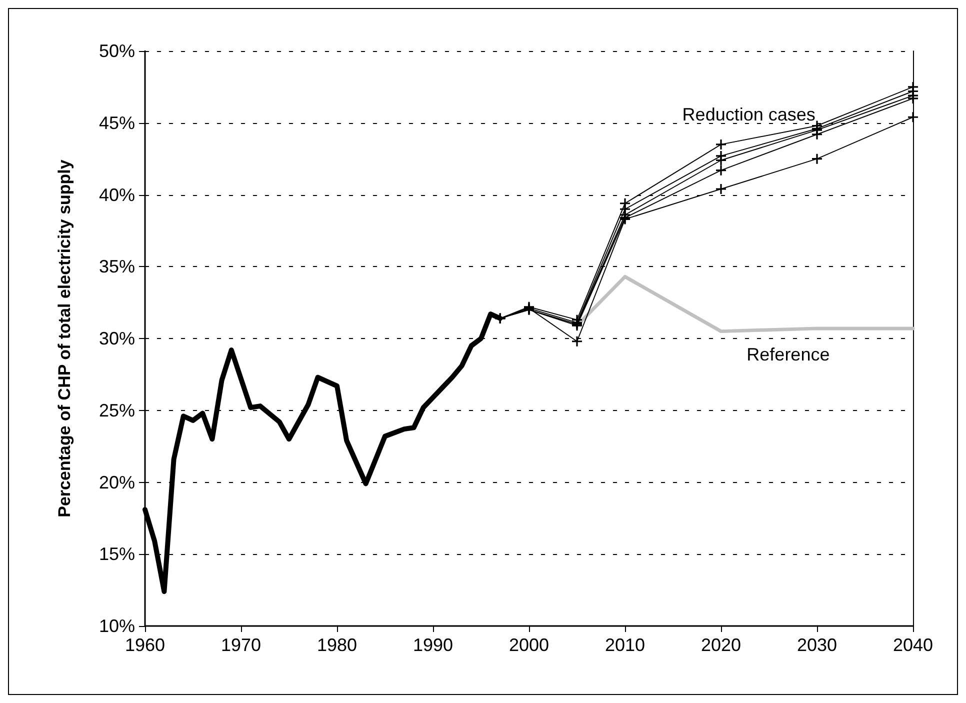  I want to click on y-tick-label: 45%, so click(116, 122).